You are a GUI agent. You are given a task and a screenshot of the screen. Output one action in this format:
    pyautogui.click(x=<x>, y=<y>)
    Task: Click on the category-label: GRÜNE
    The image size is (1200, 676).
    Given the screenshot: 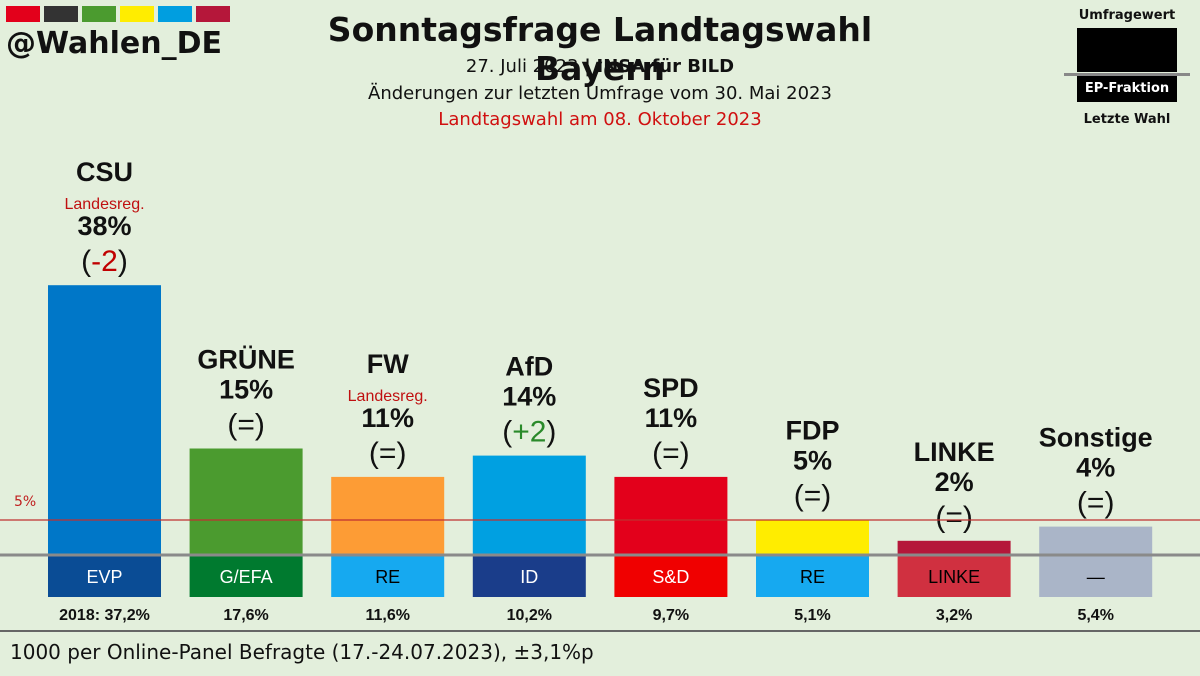 What is the action you would take?
    pyautogui.click(x=246, y=360)
    